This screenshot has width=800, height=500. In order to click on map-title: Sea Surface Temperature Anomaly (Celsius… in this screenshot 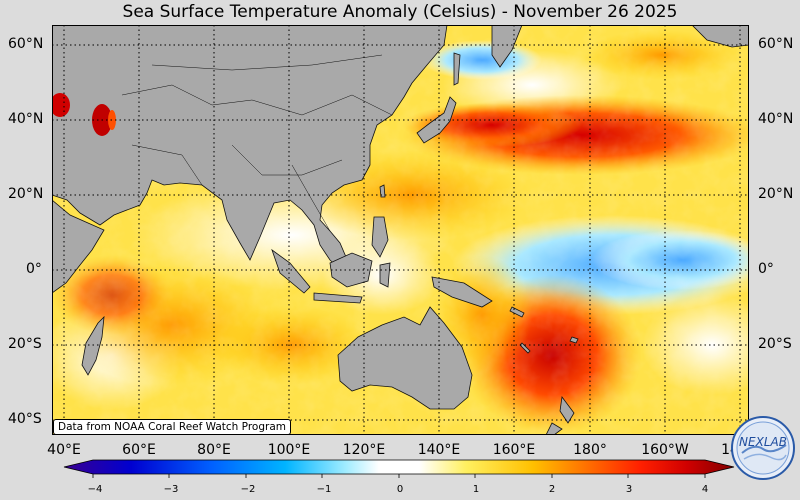, I will do `click(400, 12)`.